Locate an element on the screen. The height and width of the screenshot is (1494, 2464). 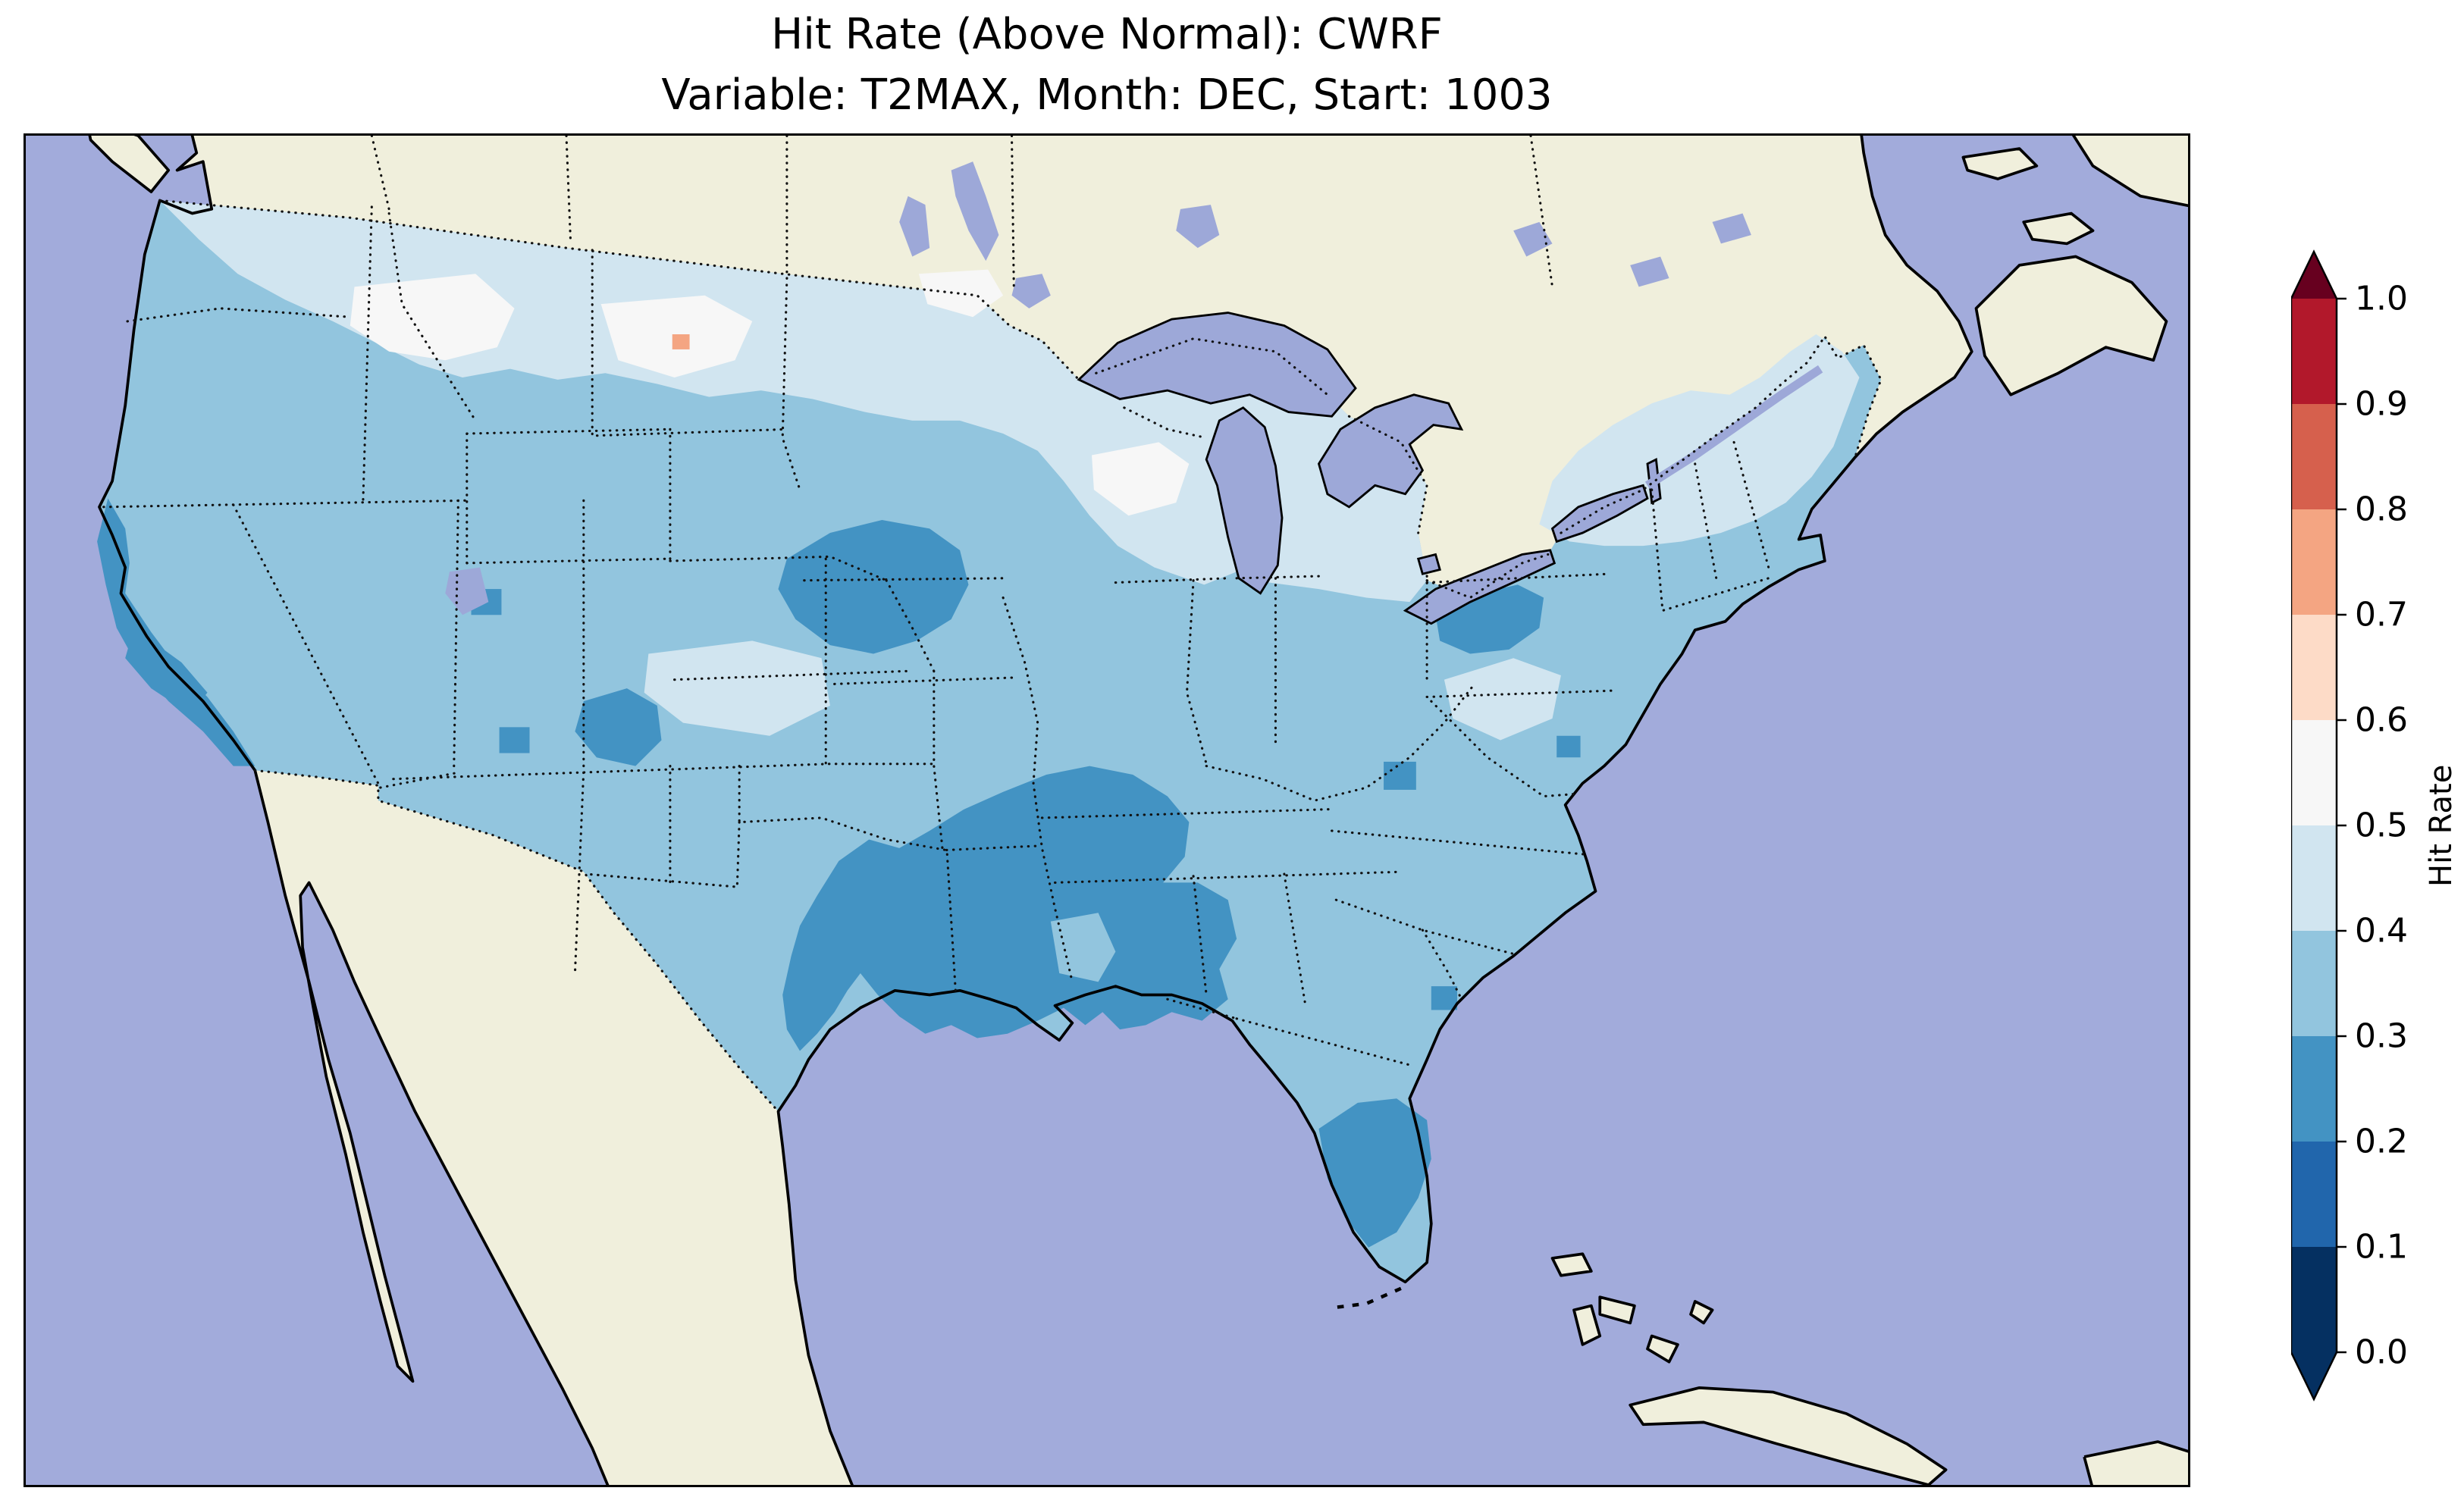
colorbar-arrow-over is located at coordinates (2314, 275).